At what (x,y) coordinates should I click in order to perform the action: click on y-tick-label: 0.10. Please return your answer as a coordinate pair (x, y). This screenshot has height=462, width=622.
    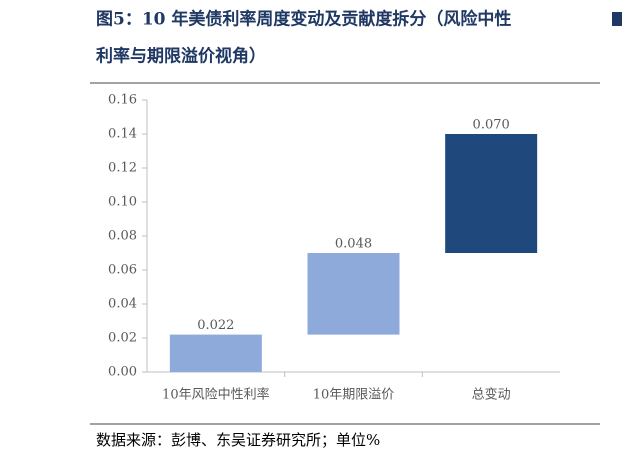
    Looking at the image, I should click on (122, 202).